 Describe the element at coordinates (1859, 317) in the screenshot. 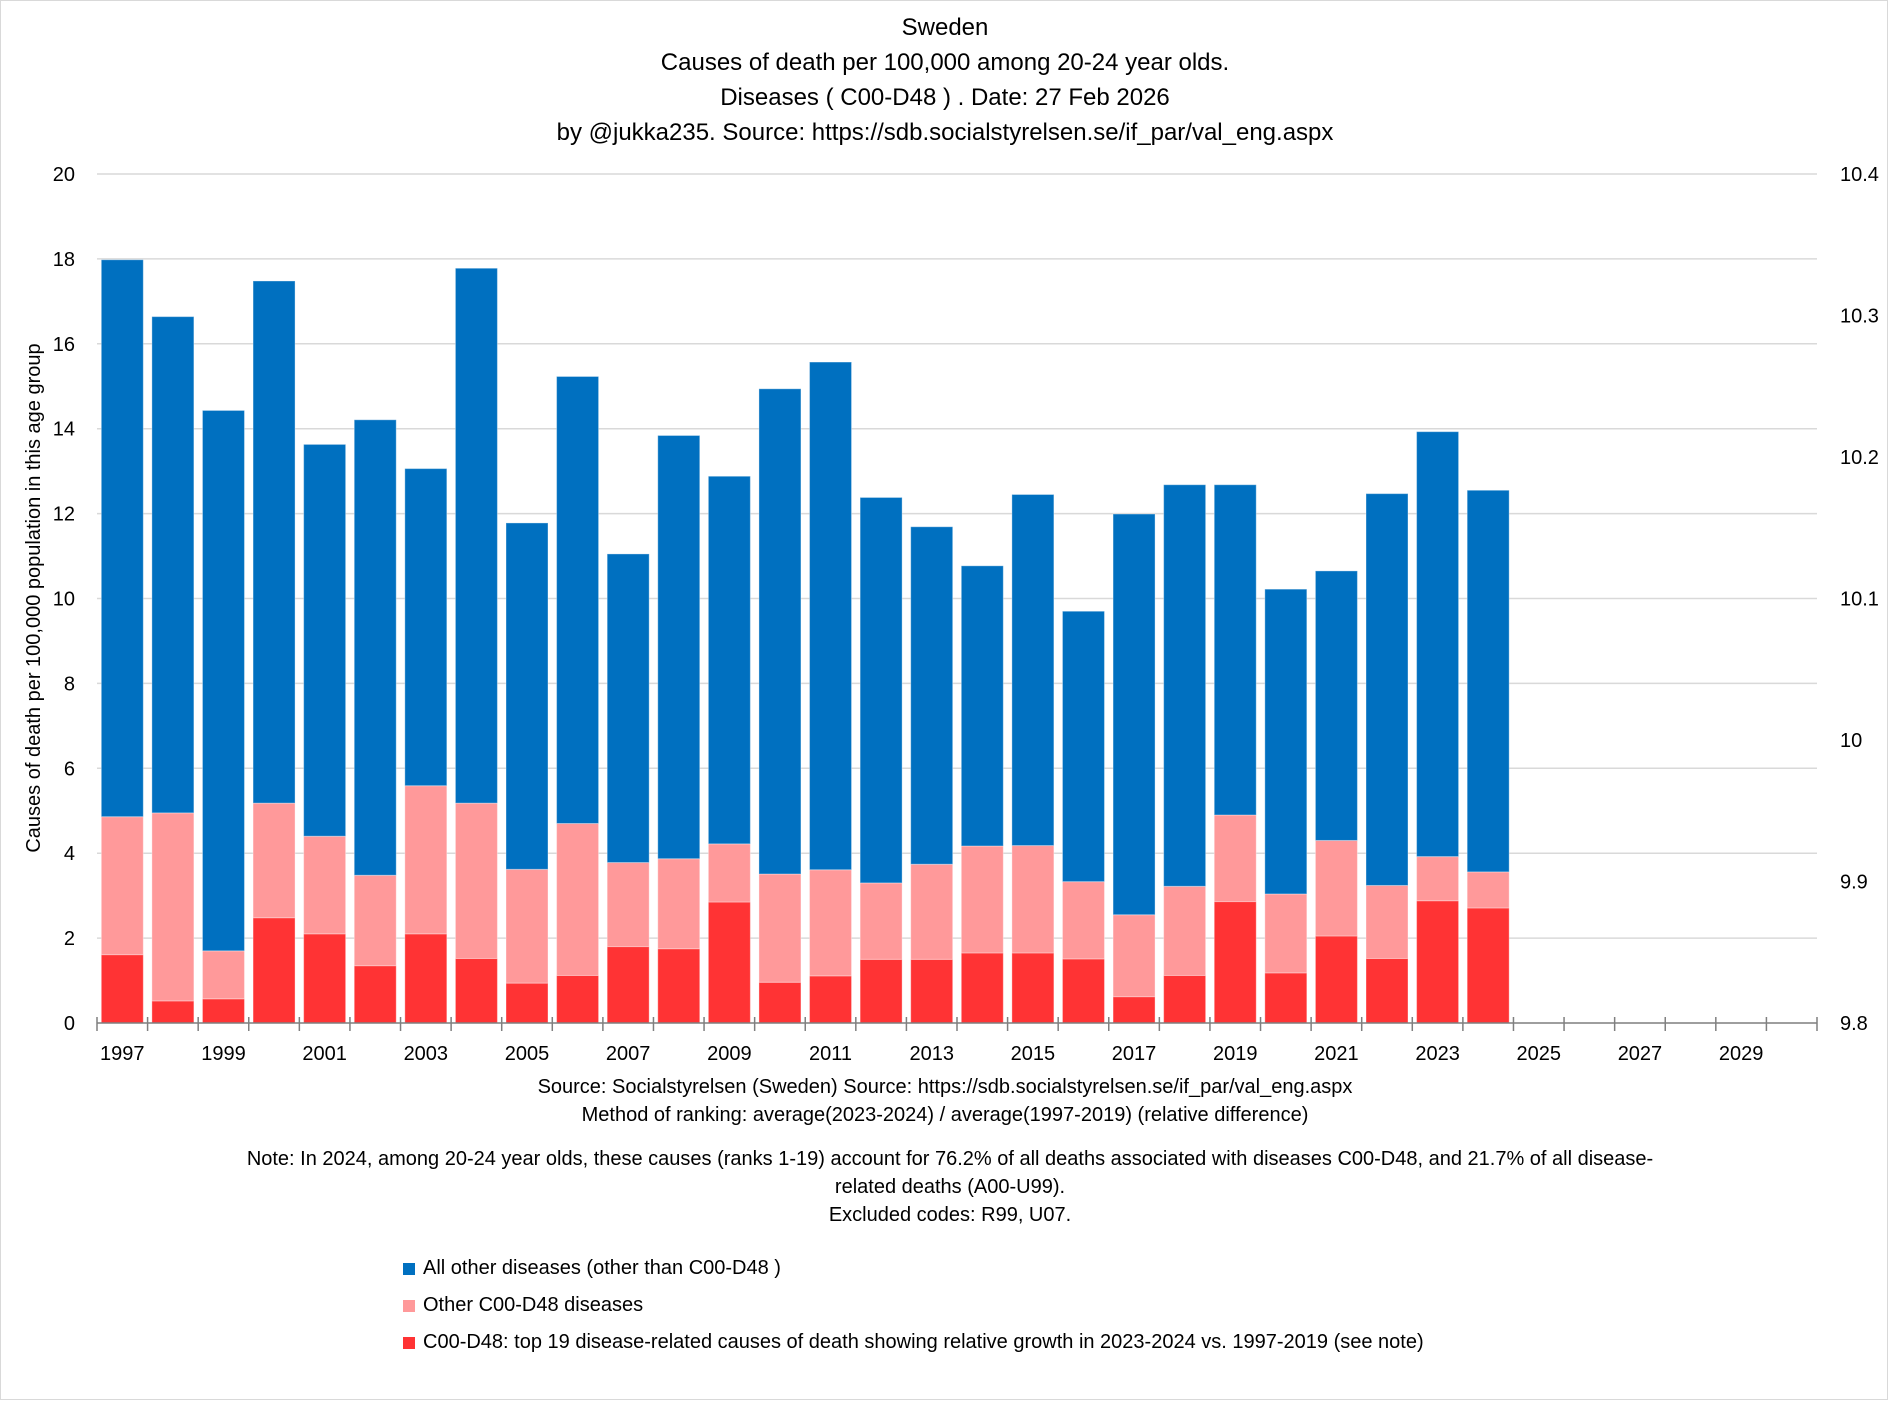

I see `y2-tick-label: 10.3` at that location.